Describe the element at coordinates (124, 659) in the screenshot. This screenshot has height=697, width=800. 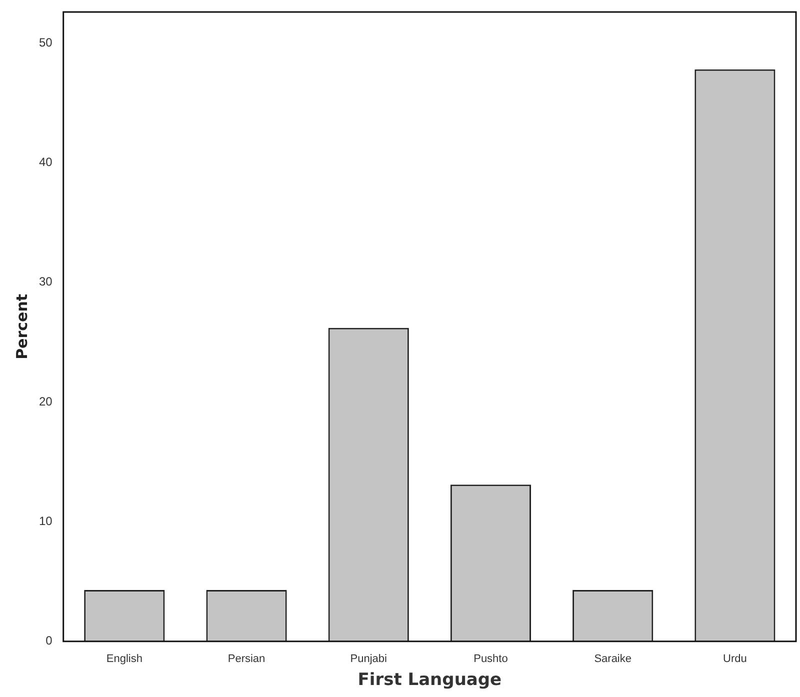
I see `x-tick-label: English` at that location.